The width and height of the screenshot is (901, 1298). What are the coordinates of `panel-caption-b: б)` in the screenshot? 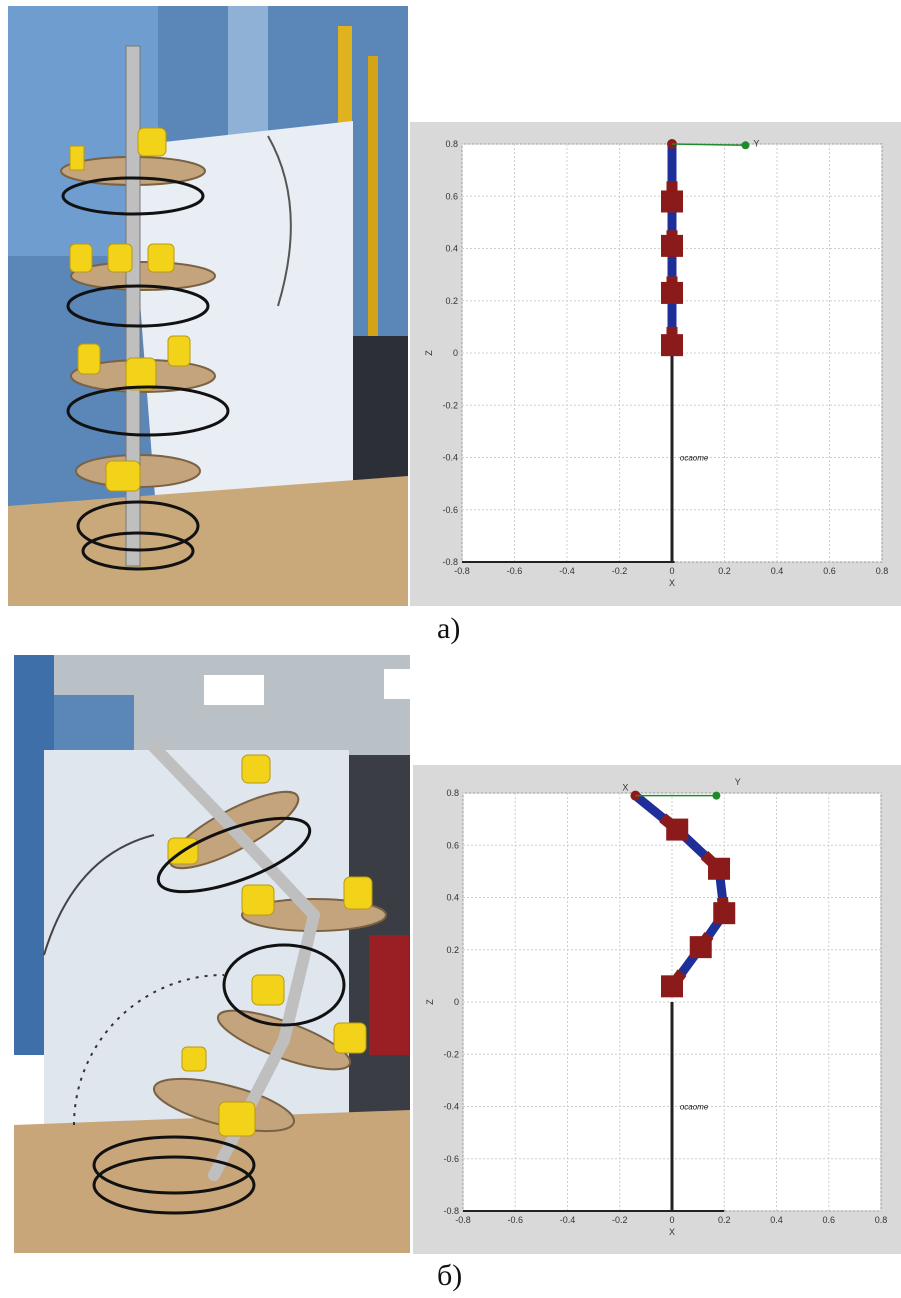 It's located at (450, 1275).